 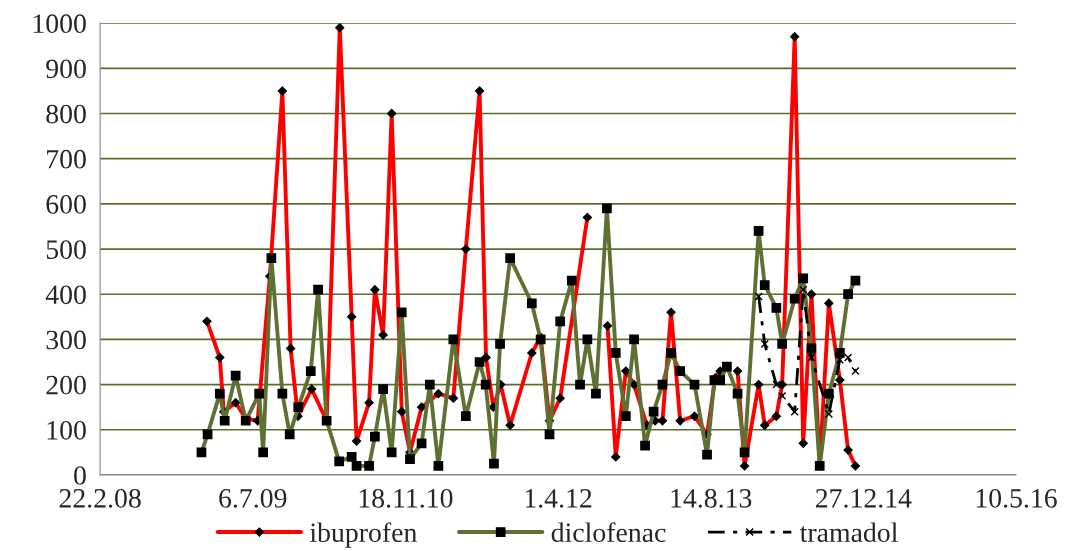 What do you see at coordinates (66, 340) in the screenshot?
I see `y-tick-label: 300` at bounding box center [66, 340].